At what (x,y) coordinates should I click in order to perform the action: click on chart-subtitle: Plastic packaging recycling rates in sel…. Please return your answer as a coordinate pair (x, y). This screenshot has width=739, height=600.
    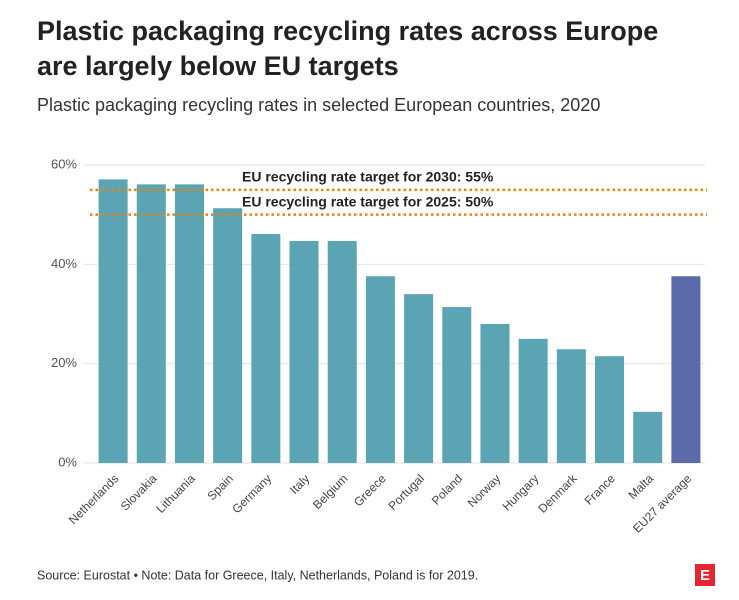
    Looking at the image, I should click on (318, 105).